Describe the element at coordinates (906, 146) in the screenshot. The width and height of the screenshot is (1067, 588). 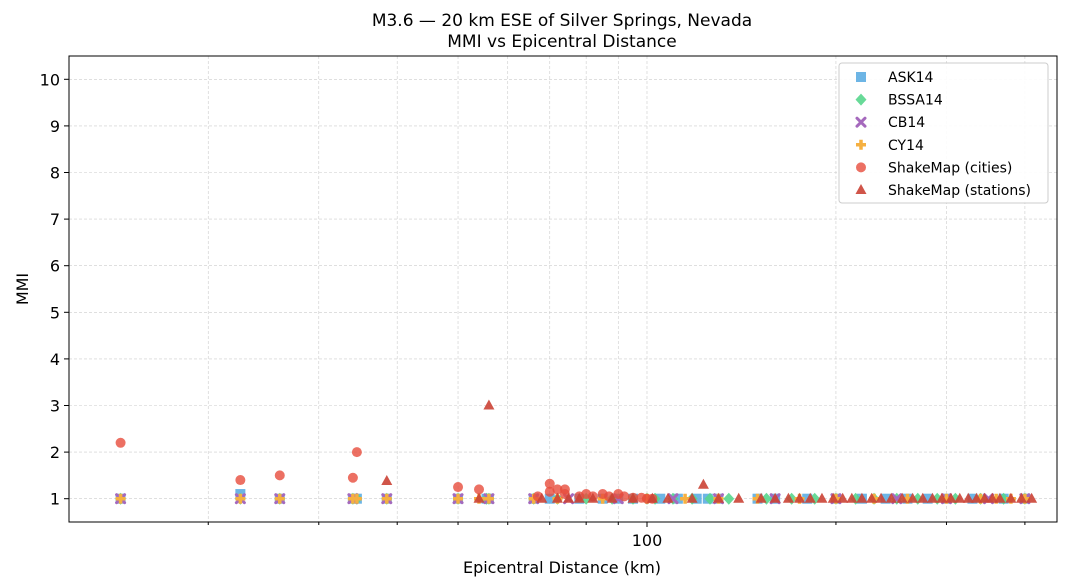
I see `legend-label: CY14` at that location.